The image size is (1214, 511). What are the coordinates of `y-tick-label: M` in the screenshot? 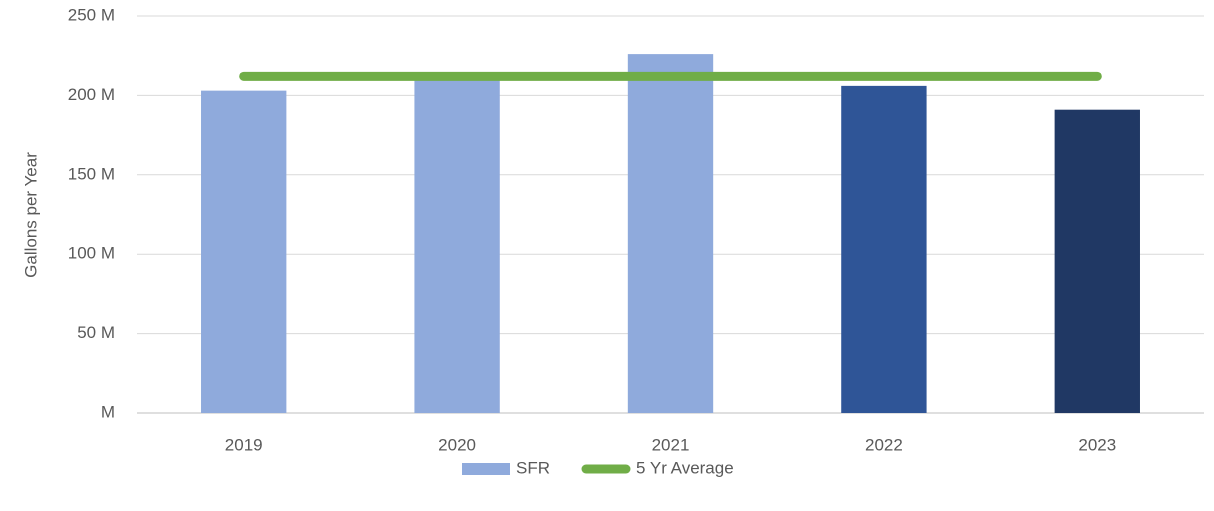 It's located at (108, 411).